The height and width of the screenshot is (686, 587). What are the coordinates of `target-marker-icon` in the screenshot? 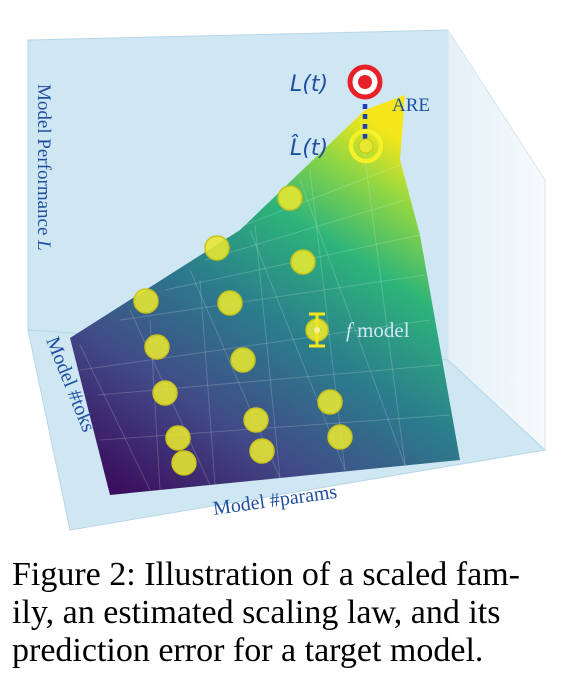 It's located at (365, 82).